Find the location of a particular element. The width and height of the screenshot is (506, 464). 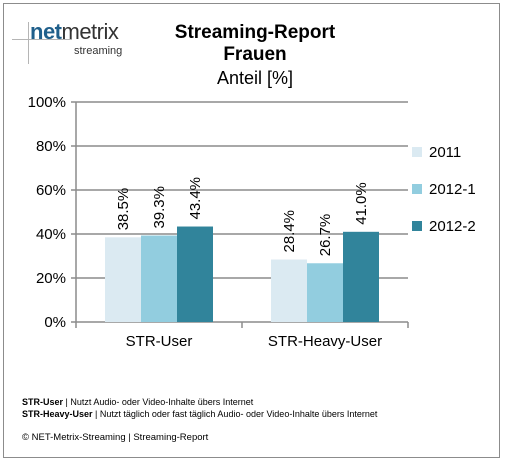

chart-subtitle: Frauen is located at coordinates (255, 54).